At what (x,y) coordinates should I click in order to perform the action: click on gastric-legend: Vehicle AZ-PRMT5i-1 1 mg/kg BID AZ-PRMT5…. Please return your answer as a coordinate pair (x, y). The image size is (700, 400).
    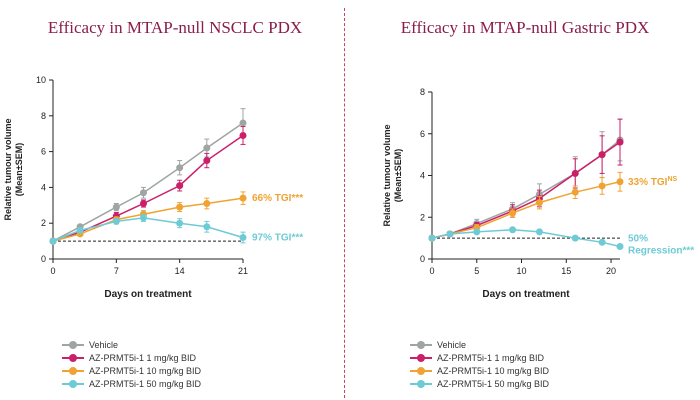
    Looking at the image, I should click on (479, 364).